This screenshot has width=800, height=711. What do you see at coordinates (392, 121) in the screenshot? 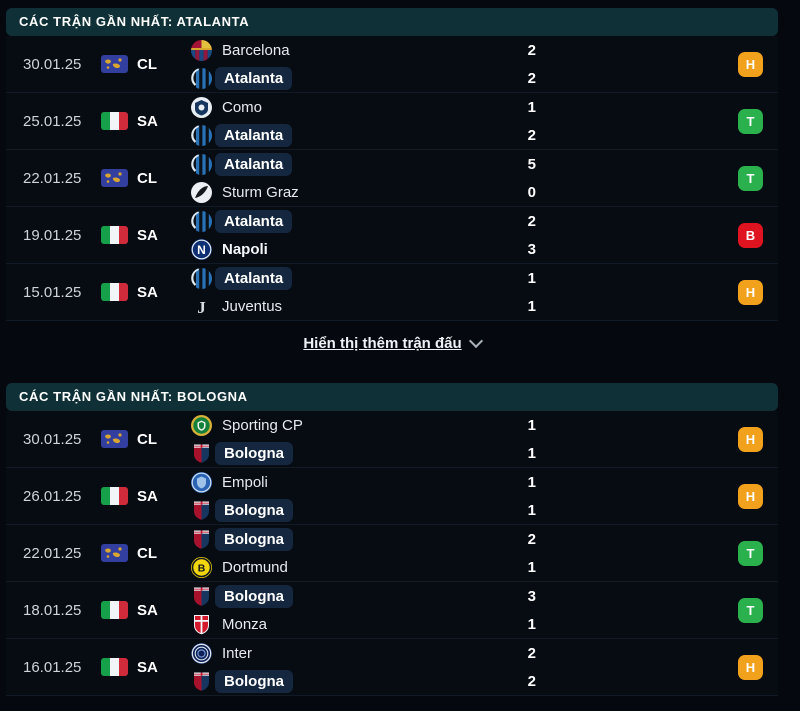
I see `match-row: 25.01.25 SA Como 1 Atalanta 2 T` at bounding box center [392, 121].